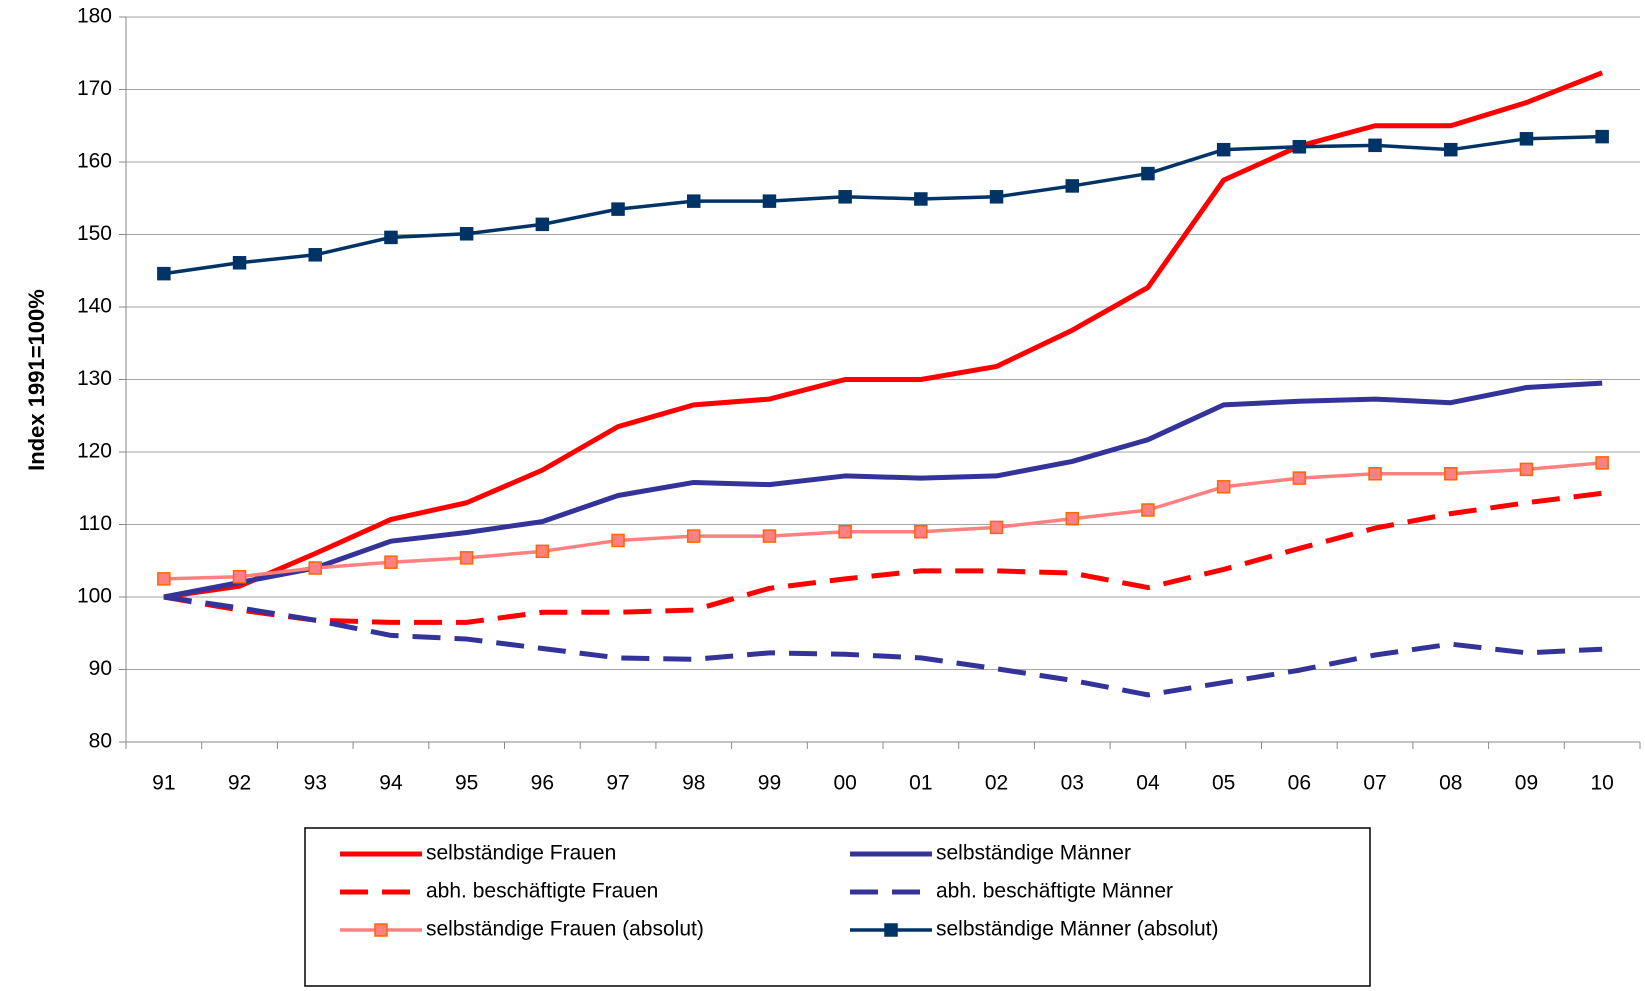  I want to click on x-tick-label: 04, so click(1148, 783).